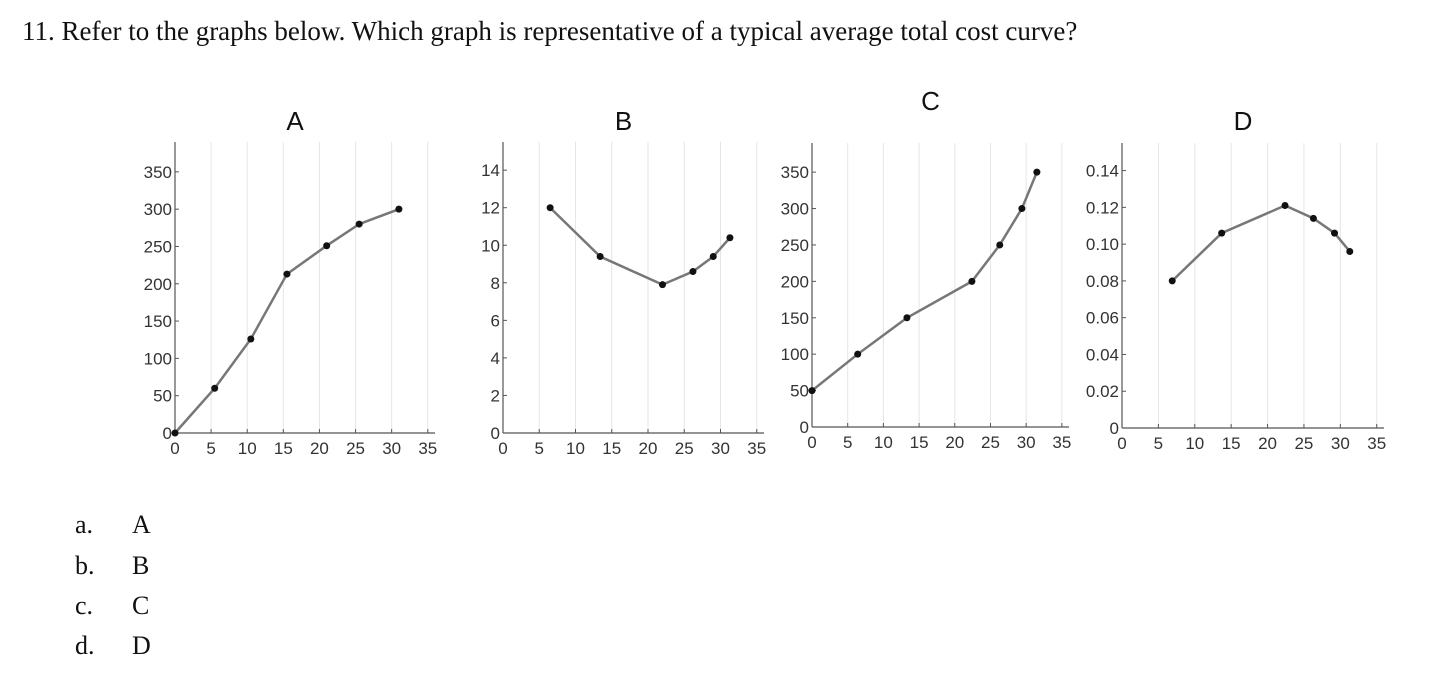  I want to click on option-letter: a., so click(84, 524).